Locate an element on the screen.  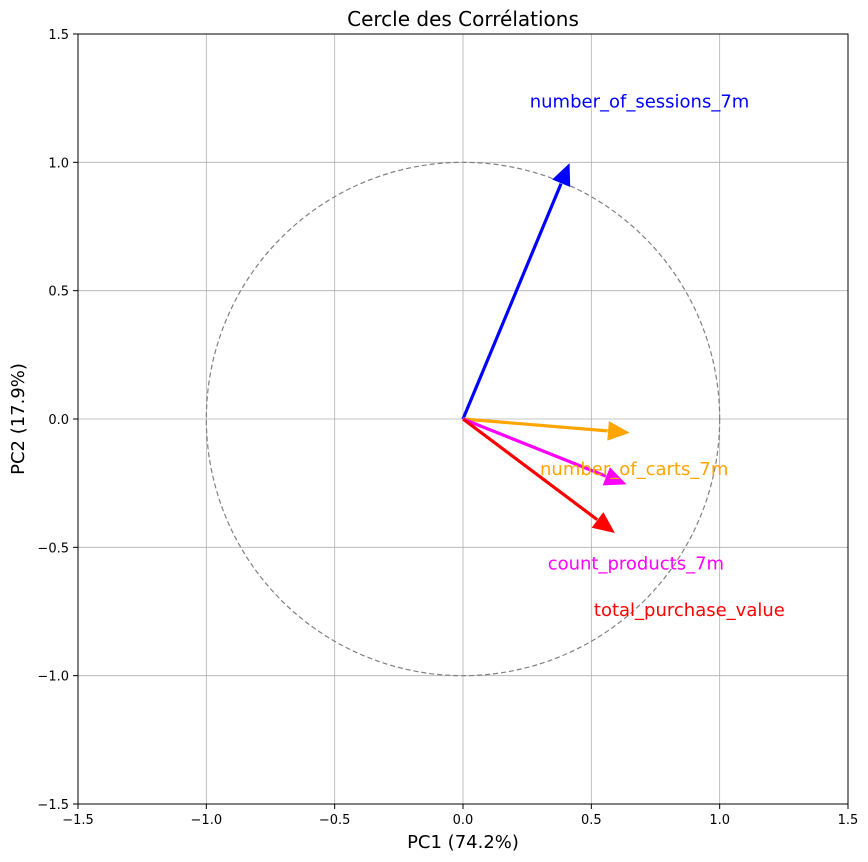
y-tick-label: 0.5 is located at coordinates (58, 292).